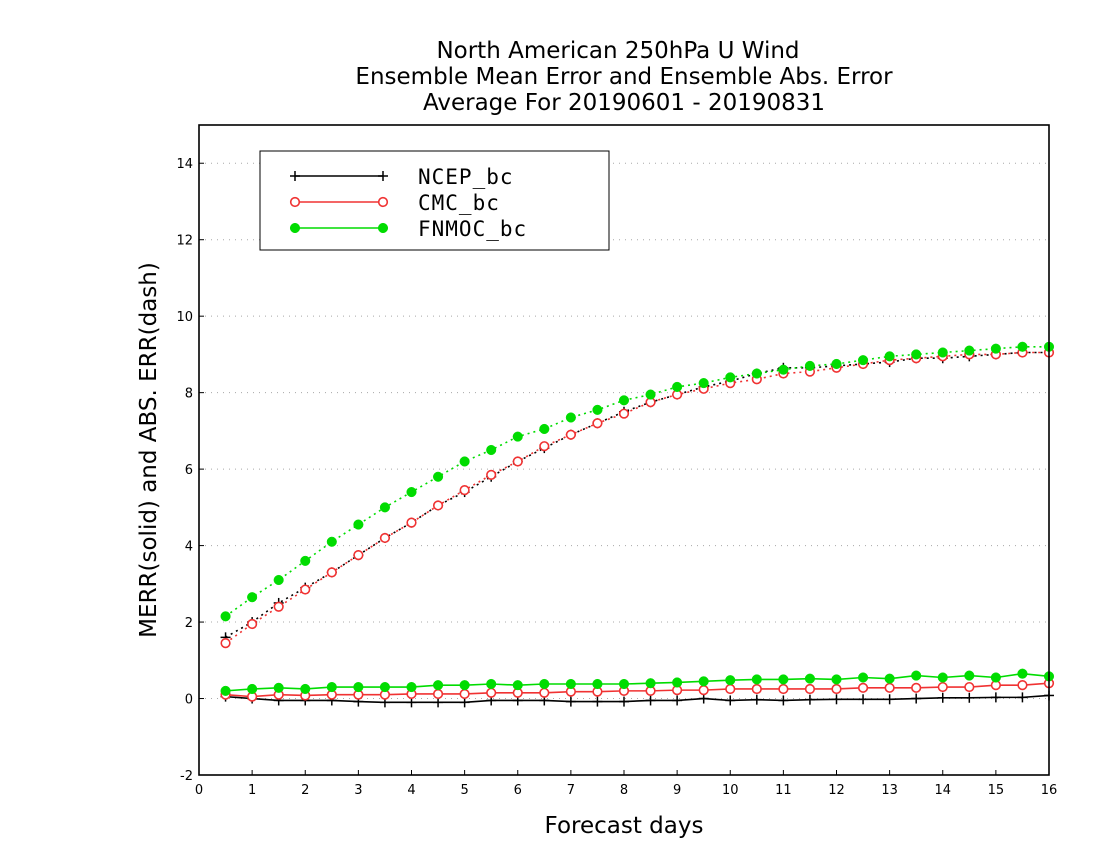 The width and height of the screenshot is (1100, 850). Describe the element at coordinates (626, 784) in the screenshot. I see `x-axis: 0 1 2 3 4 5 6 7 8 9 10 11 12 13 14 15 16` at that location.